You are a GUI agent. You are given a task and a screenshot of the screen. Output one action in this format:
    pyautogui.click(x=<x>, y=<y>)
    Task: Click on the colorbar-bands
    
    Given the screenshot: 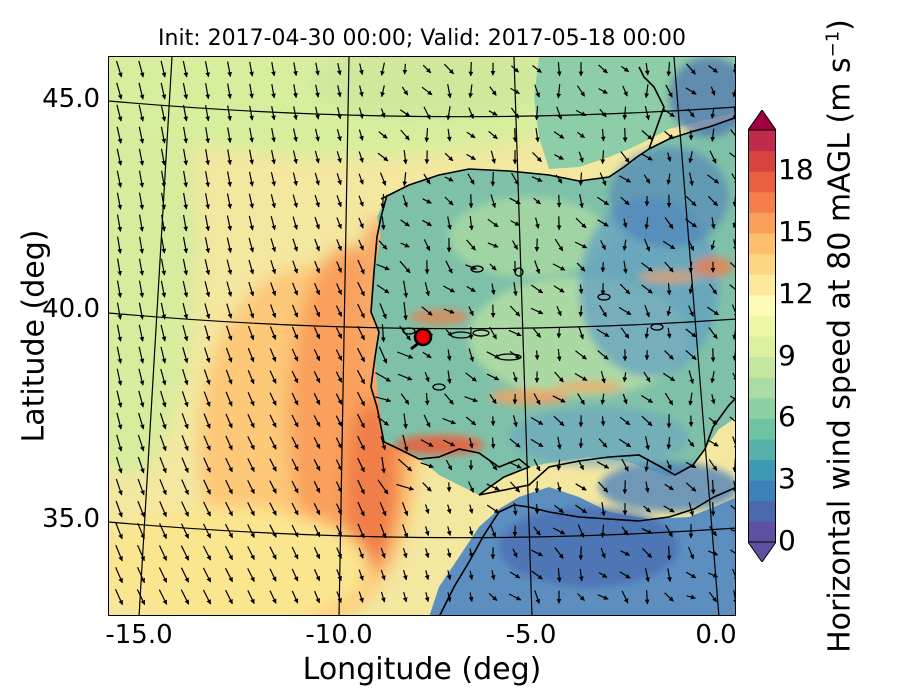 What is the action you would take?
    pyautogui.click(x=762, y=336)
    